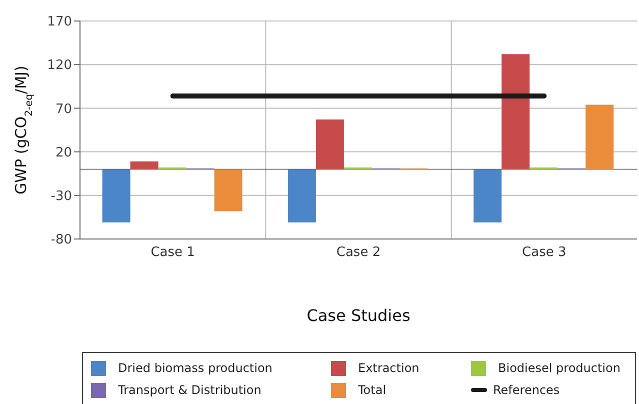 The width and height of the screenshot is (639, 404). What do you see at coordinates (526, 390) in the screenshot?
I see `legend-label: References` at bounding box center [526, 390].